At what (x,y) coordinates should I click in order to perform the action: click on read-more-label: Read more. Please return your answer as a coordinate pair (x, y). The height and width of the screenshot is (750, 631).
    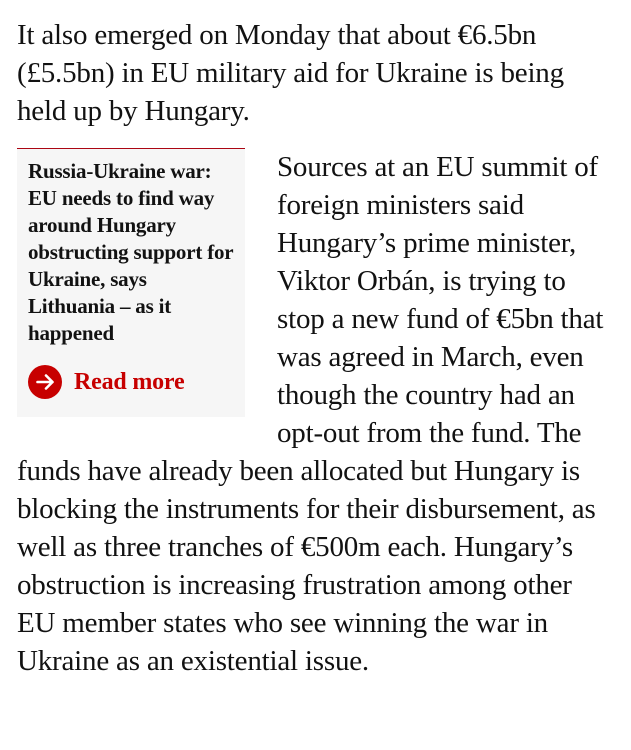
    Looking at the image, I should click on (129, 382).